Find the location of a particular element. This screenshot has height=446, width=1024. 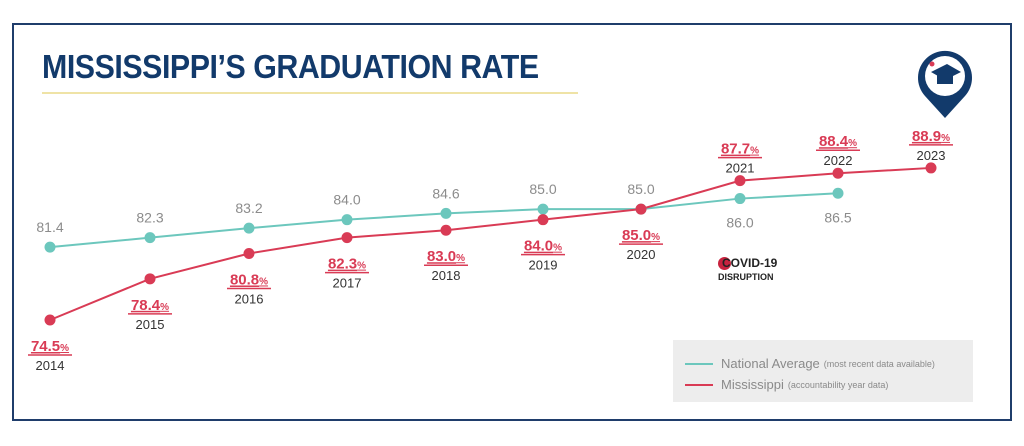

title-underline is located at coordinates (310, 93).